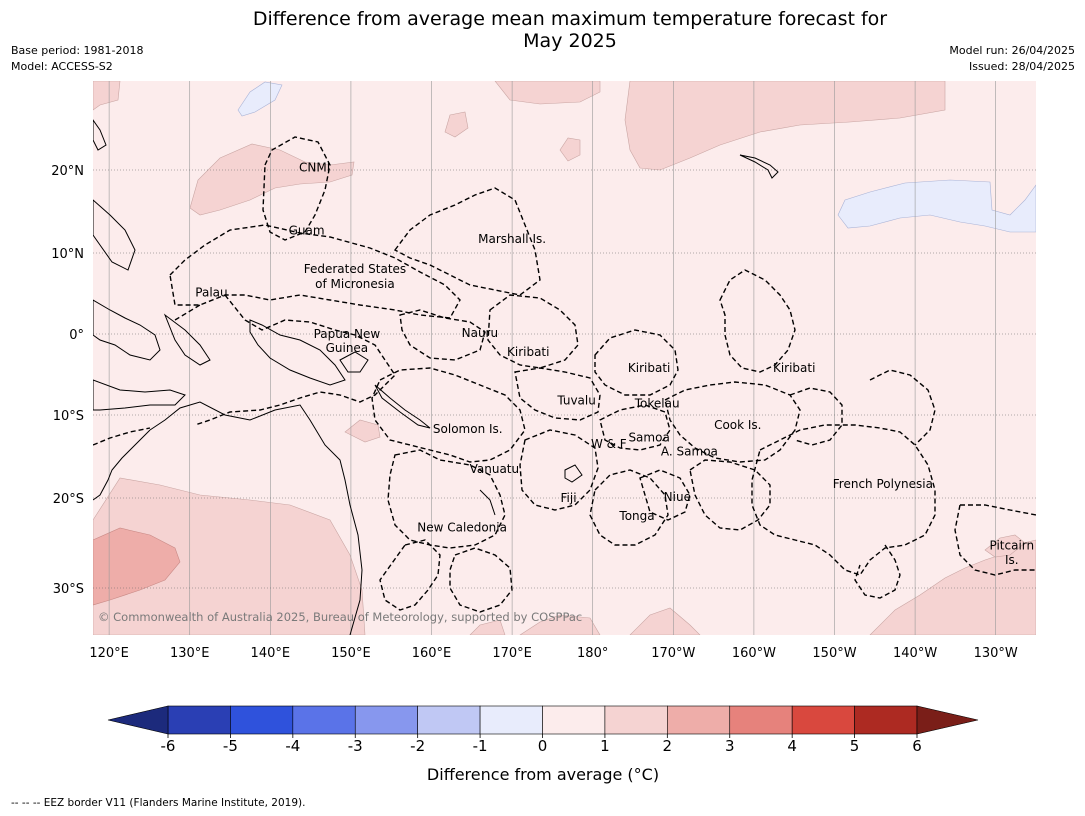 The width and height of the screenshot is (1085, 816). Describe the element at coordinates (902, 407) in the screenshot. I see `eez-marquesas` at that location.